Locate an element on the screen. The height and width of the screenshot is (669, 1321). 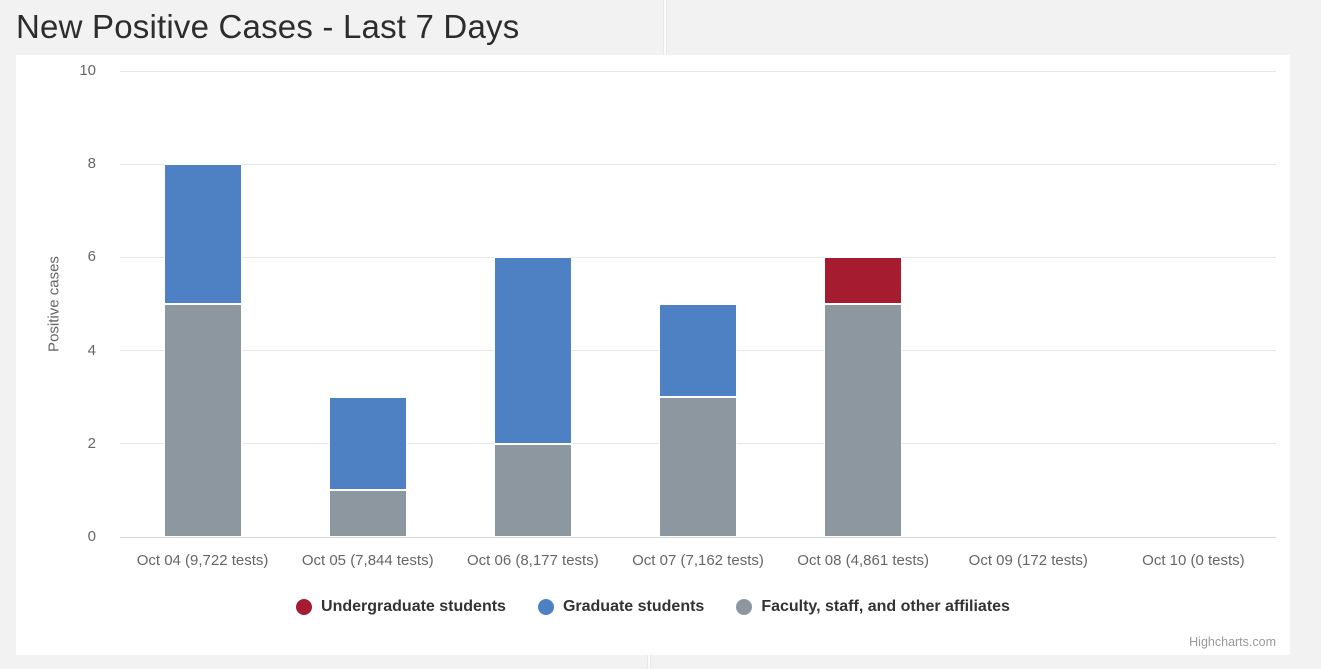
x-category-label: Oct 06 (8,177 tests) is located at coordinates (532, 560).